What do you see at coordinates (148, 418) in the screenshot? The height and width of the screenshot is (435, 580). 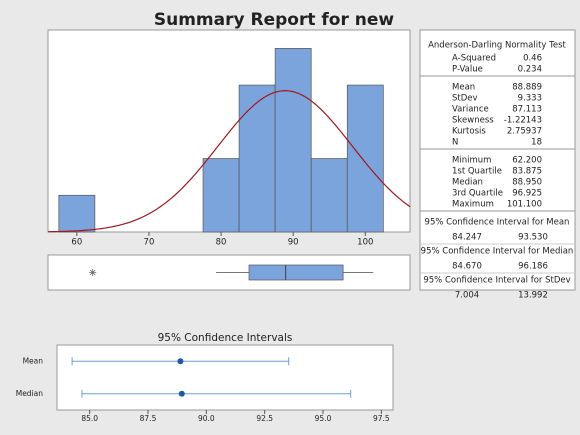 I see `x-tick-label: 87.5` at bounding box center [148, 418].